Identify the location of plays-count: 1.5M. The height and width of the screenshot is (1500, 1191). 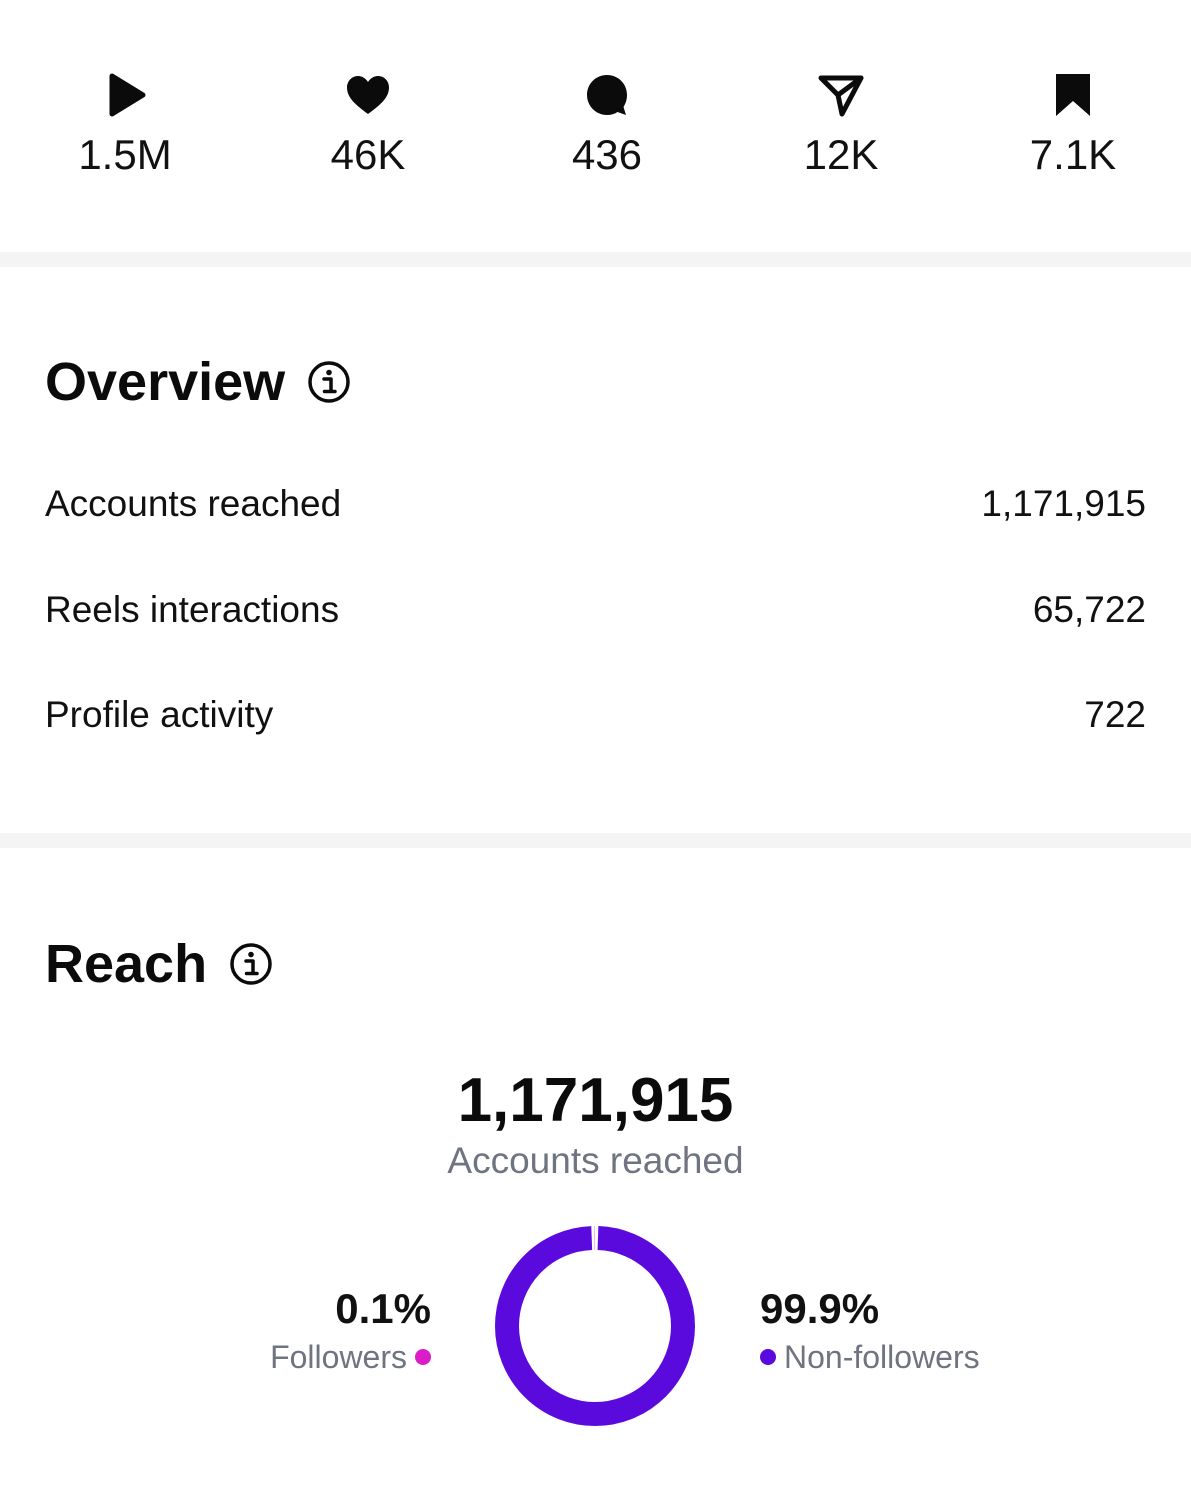
(125, 154).